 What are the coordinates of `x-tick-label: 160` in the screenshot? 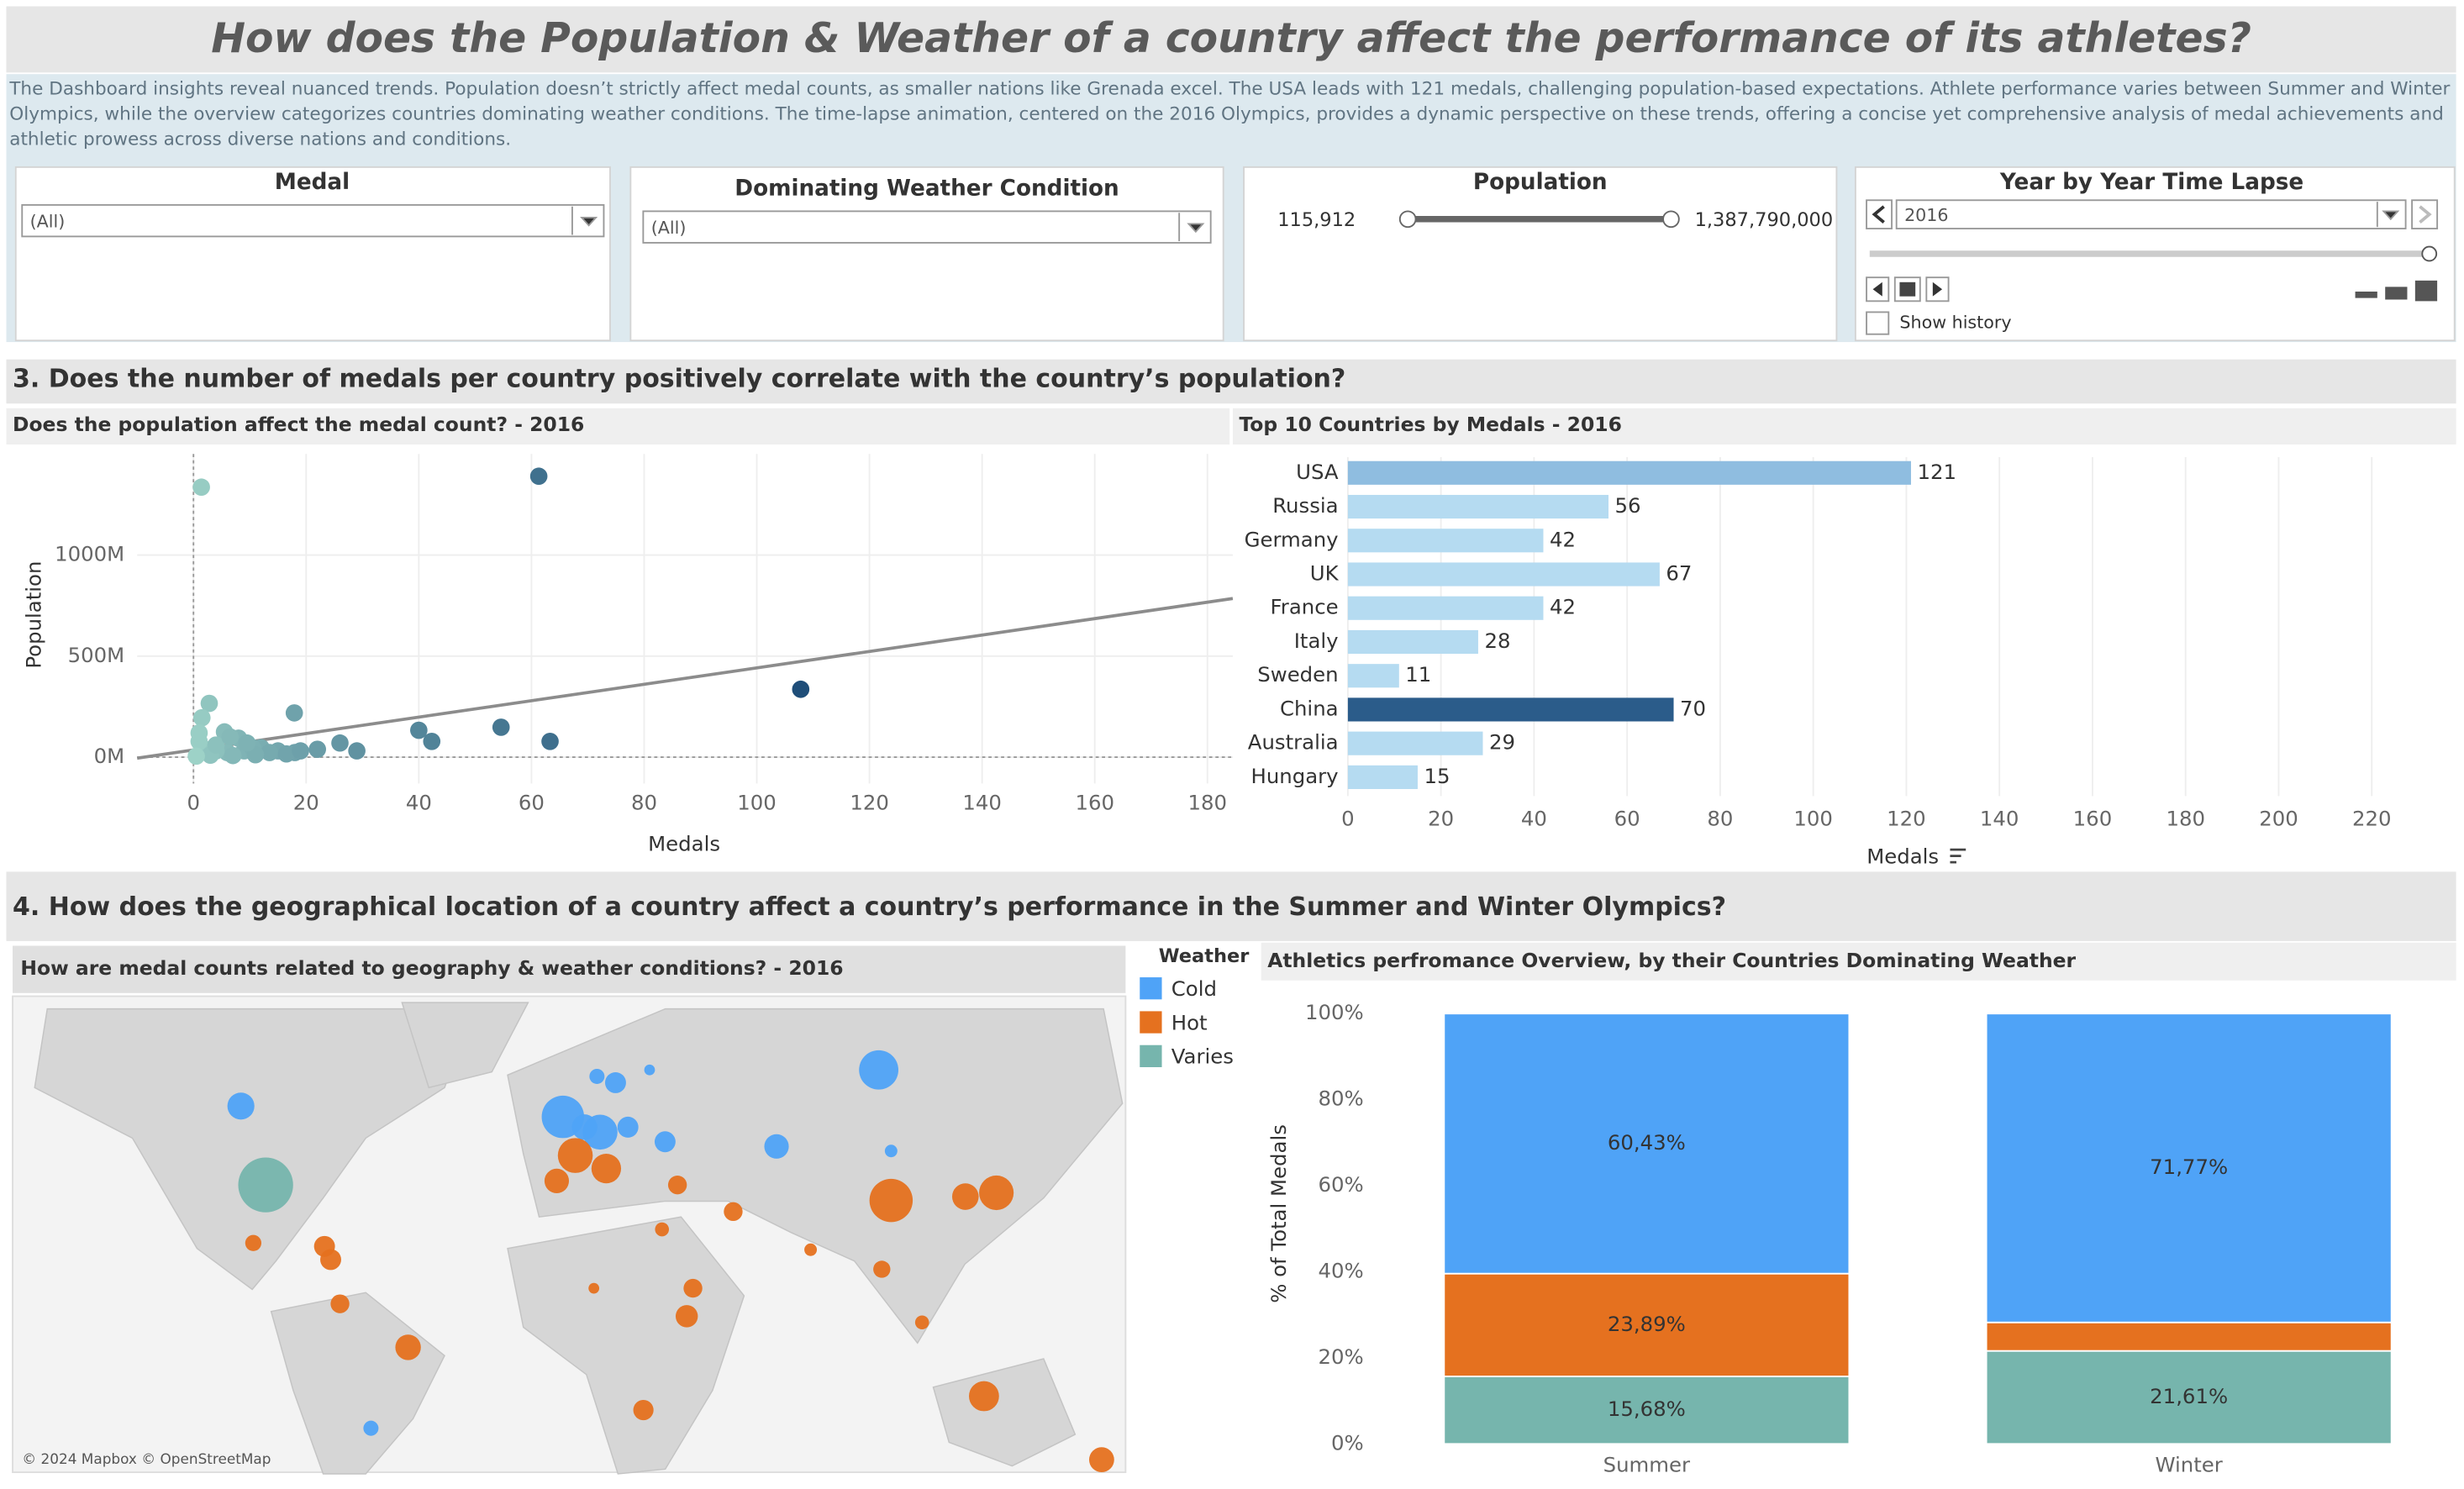 It's located at (1094, 803).